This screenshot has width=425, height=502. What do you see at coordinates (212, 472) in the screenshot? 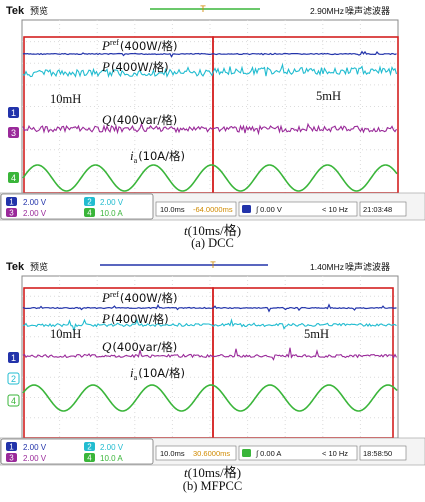
I see `time-axis-caption-b: t(10ms/格)` at bounding box center [212, 472].